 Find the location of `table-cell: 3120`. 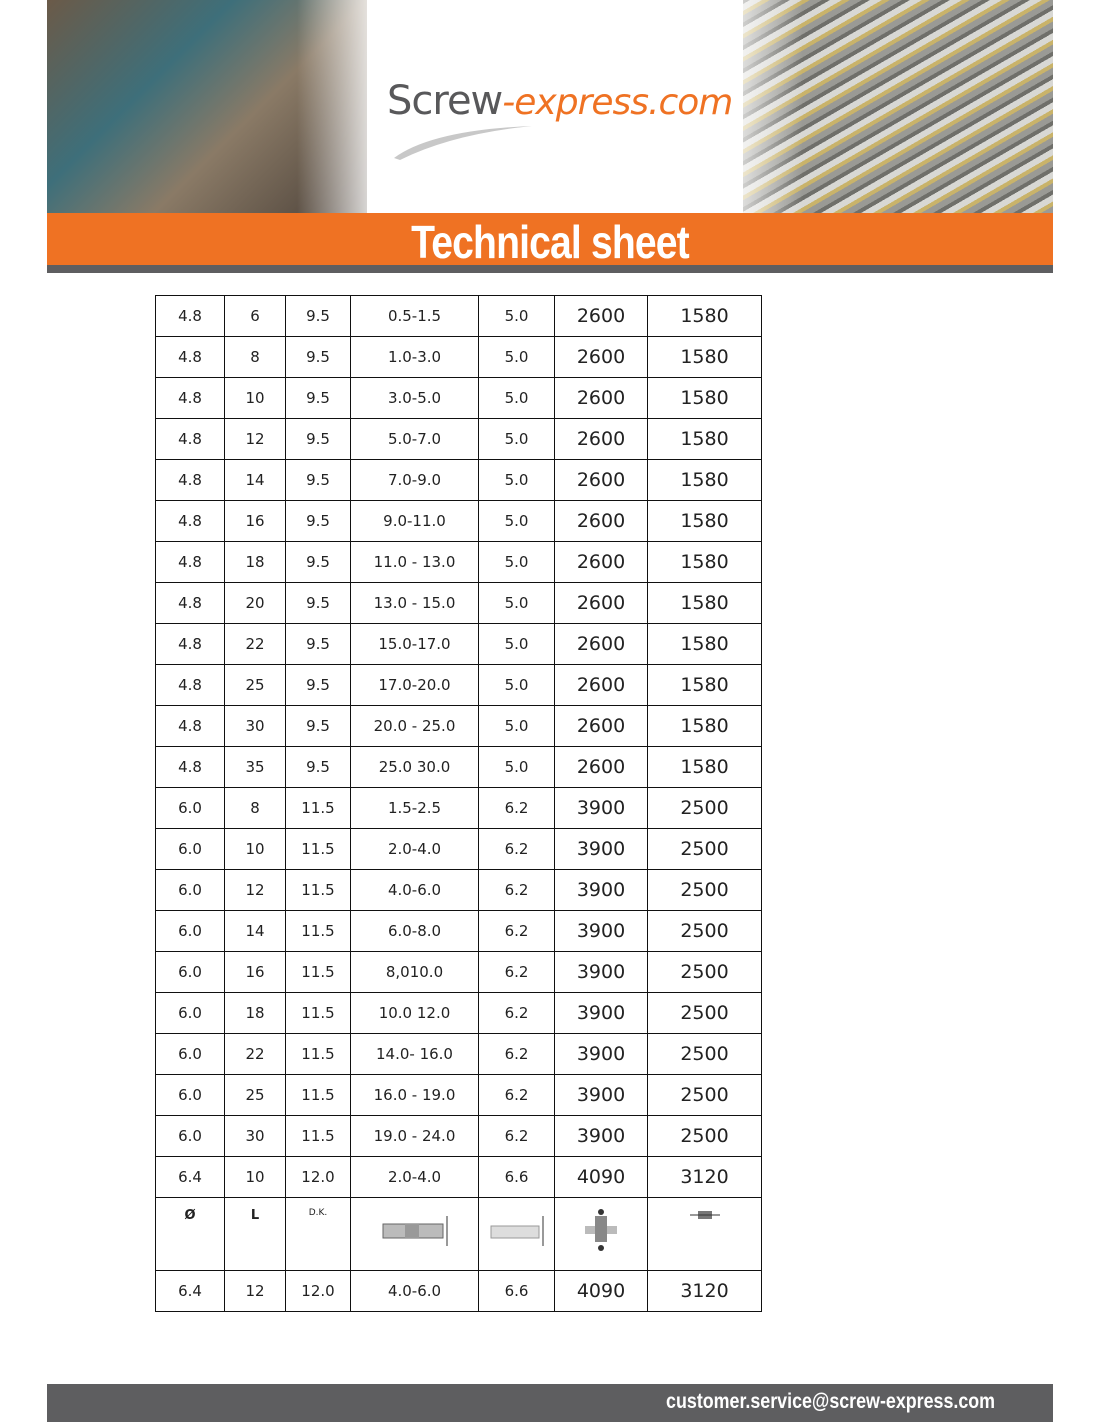

table-cell: 3120 is located at coordinates (704, 1291).